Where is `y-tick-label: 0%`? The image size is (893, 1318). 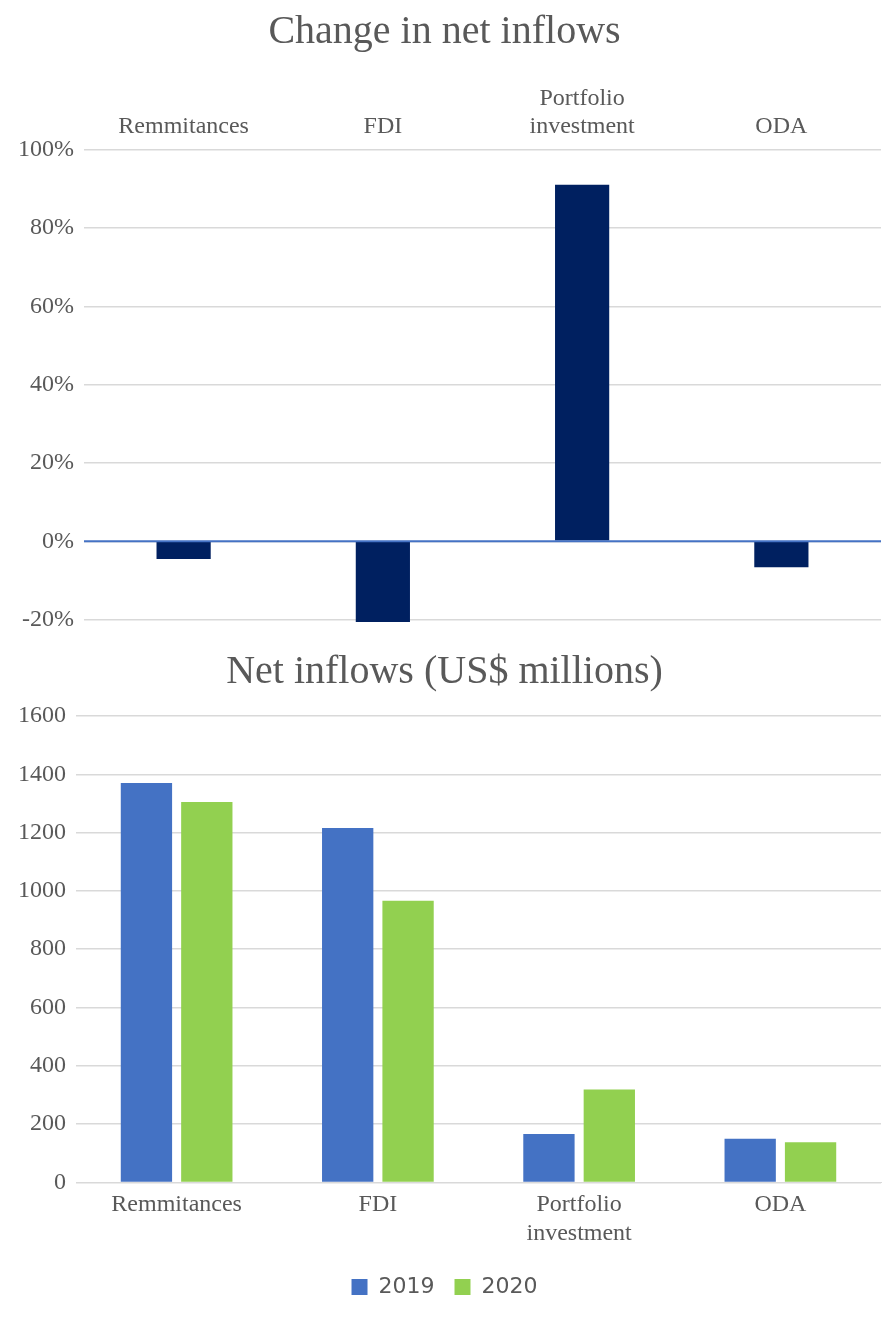 y-tick-label: 0% is located at coordinates (57, 539).